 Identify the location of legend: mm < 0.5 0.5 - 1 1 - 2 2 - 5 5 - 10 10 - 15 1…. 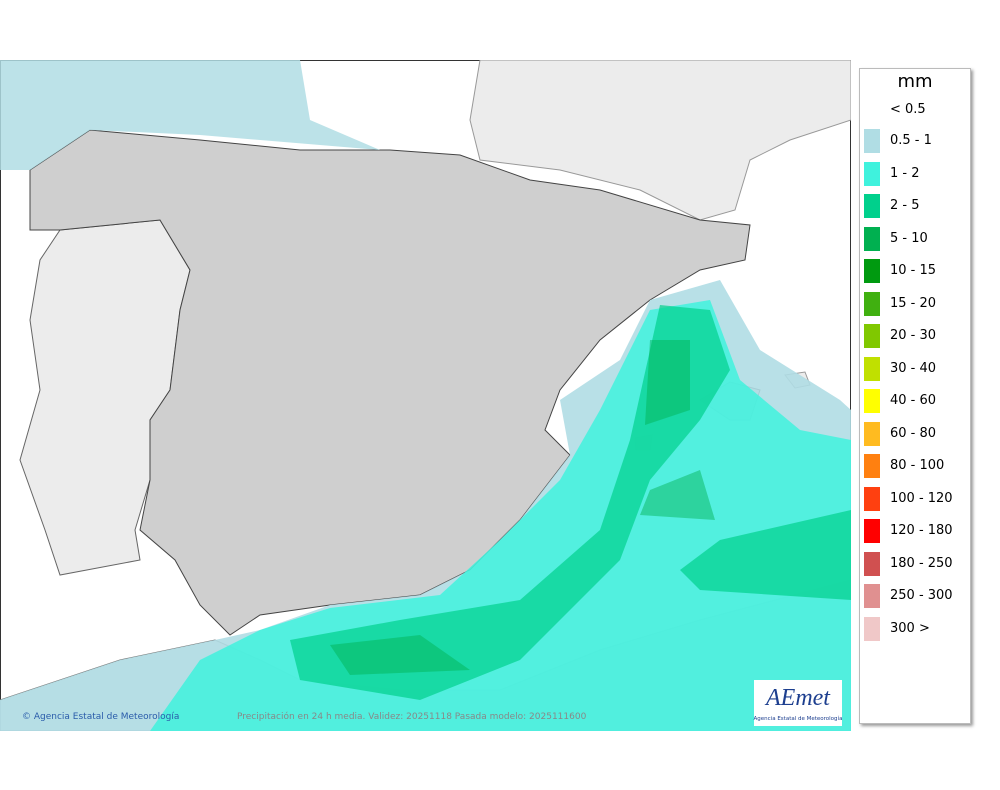
(915, 396).